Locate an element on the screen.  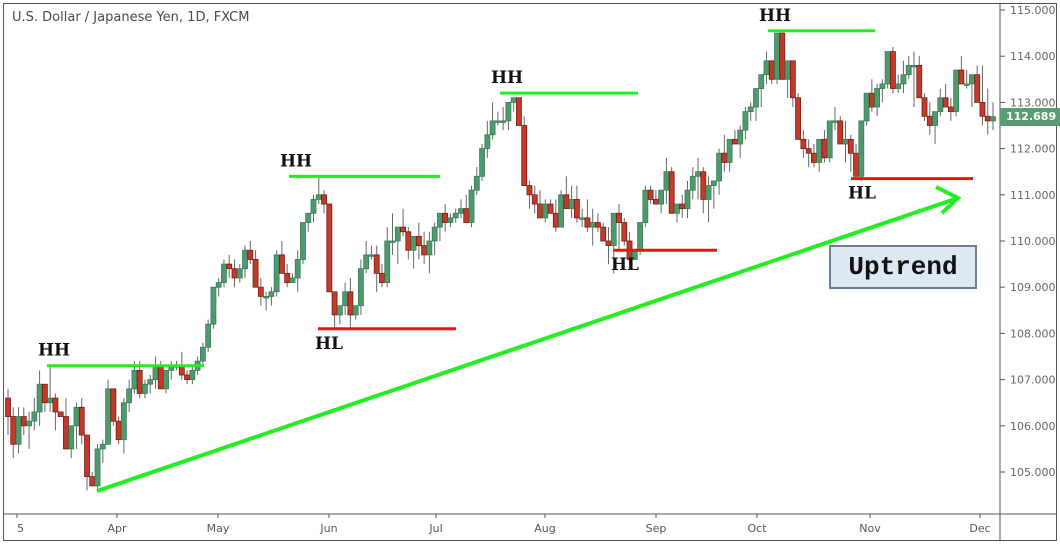
time-tick-label: Oct is located at coordinates (757, 528).